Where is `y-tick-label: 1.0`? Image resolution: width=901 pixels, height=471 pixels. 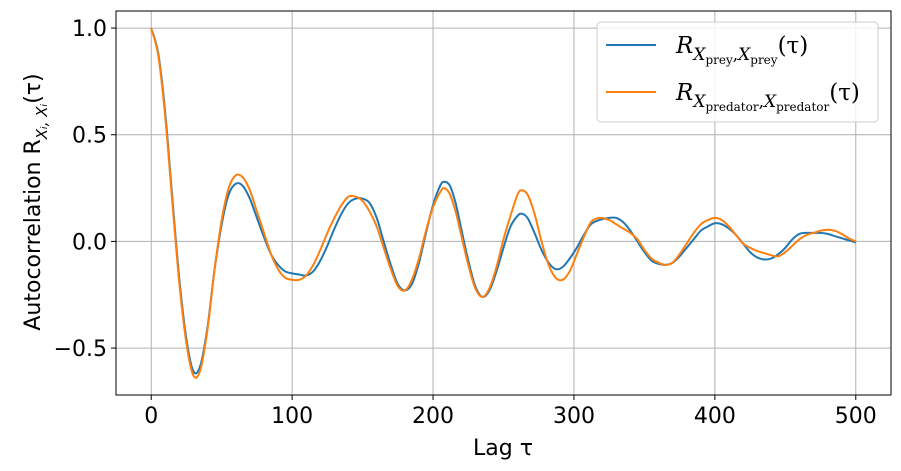 y-tick-label: 1.0 is located at coordinates (89, 29).